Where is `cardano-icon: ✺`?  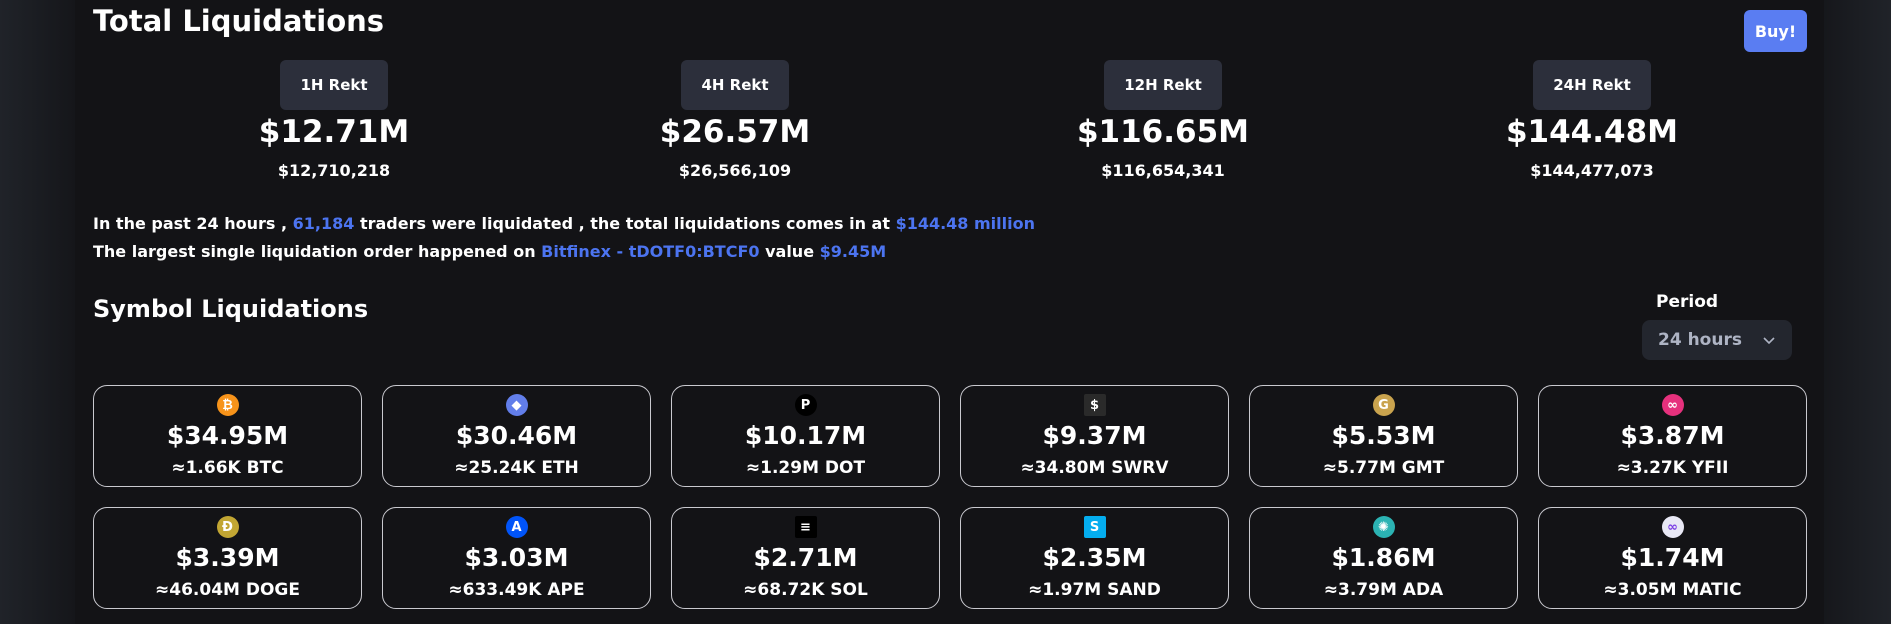 cardano-icon: ✺ is located at coordinates (1383, 527).